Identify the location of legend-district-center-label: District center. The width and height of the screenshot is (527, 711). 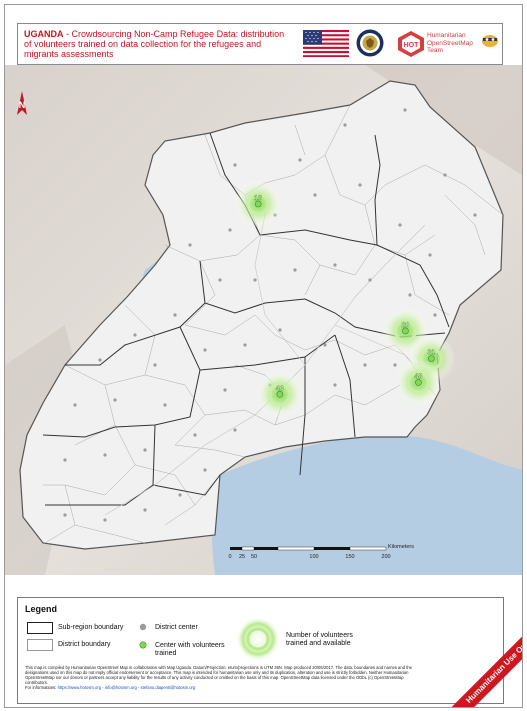
(176, 627).